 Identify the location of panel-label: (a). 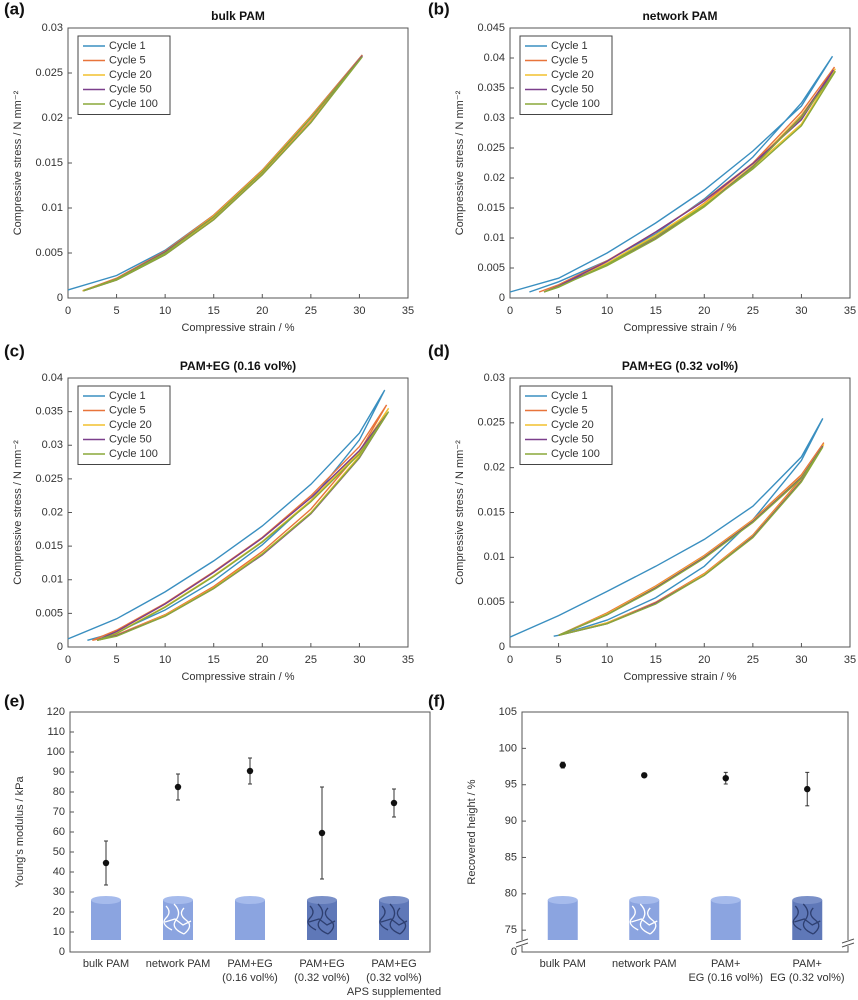
(14, 9).